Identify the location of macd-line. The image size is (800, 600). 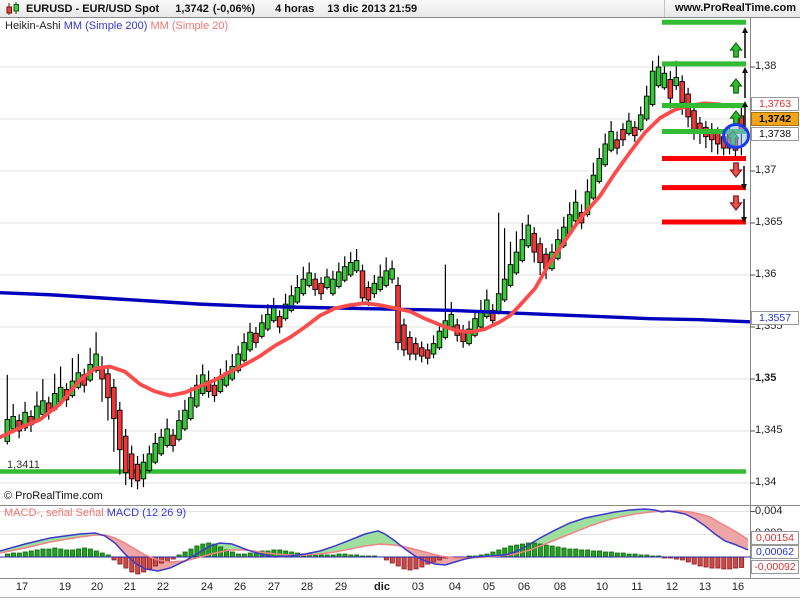
(374, 540).